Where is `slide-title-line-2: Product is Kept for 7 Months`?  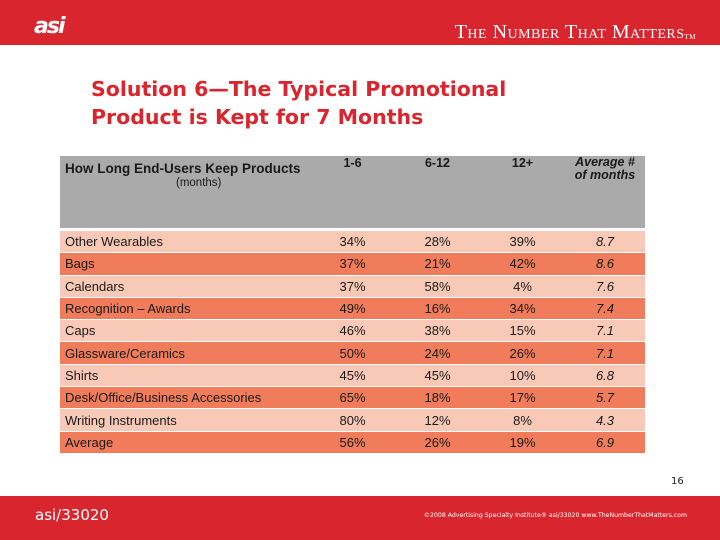
slide-title-line-2: Product is Kept for 7 Months is located at coordinates (257, 117).